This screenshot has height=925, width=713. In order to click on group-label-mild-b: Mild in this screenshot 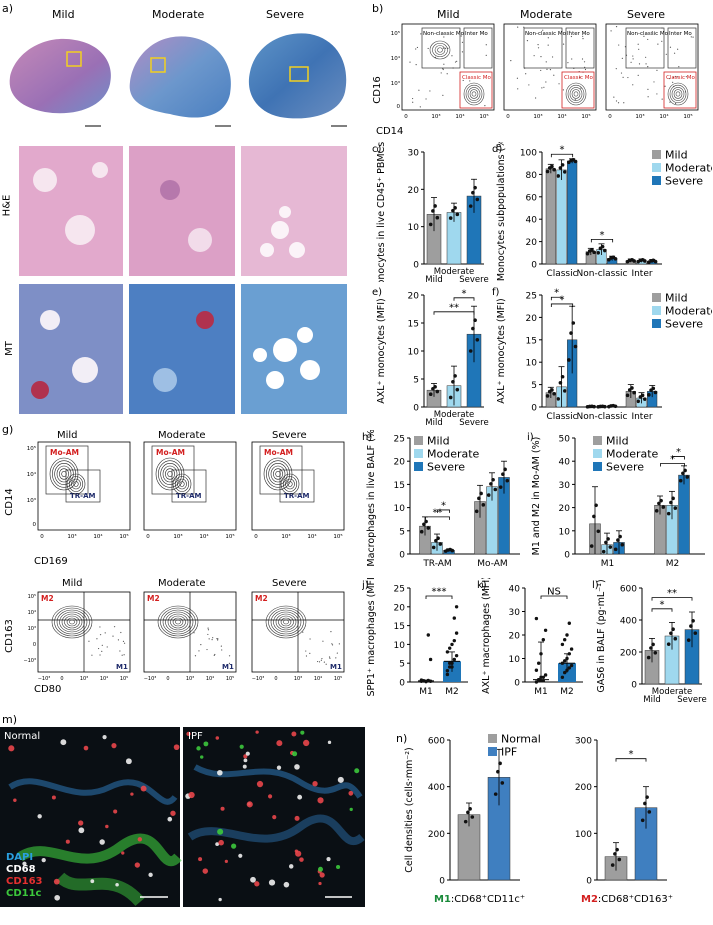, I will do `click(448, 14)`.